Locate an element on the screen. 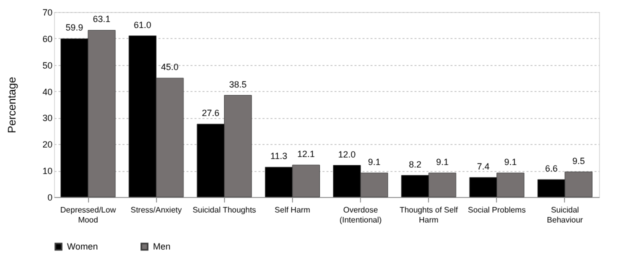 Image resolution: width=619 pixels, height=264 pixels. x-tick-label: Stress/Anxiety is located at coordinates (156, 210).